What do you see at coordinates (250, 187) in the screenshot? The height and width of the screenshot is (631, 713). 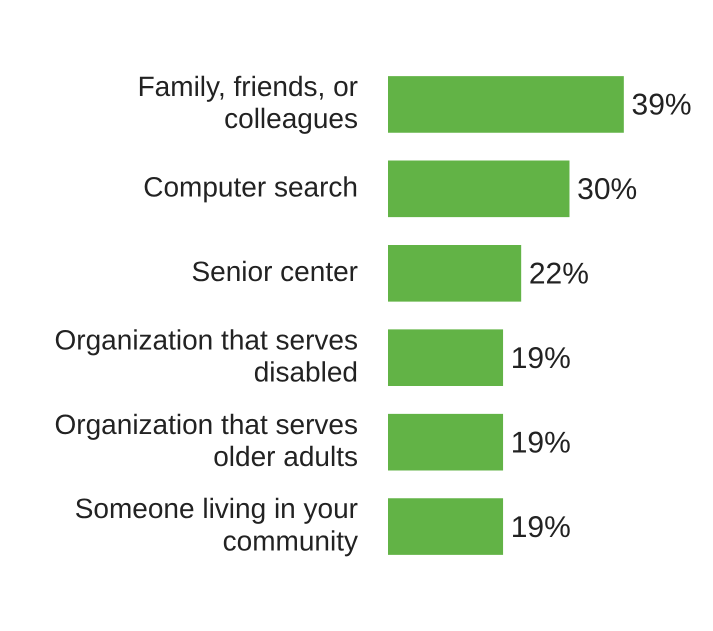 I see `y-tick-label: Computer search` at bounding box center [250, 187].